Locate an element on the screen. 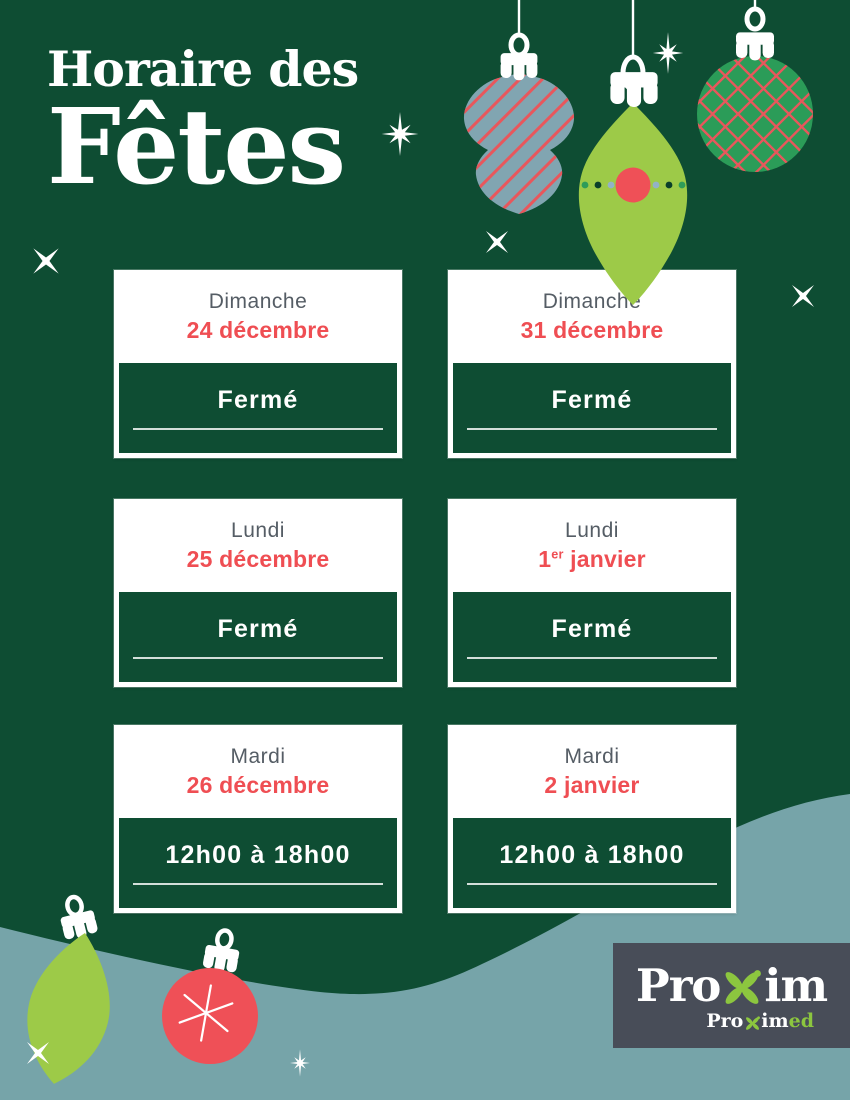 Image resolution: width=850 pixels, height=1100 pixels. title-line1: Horaire des is located at coordinates (203, 69).